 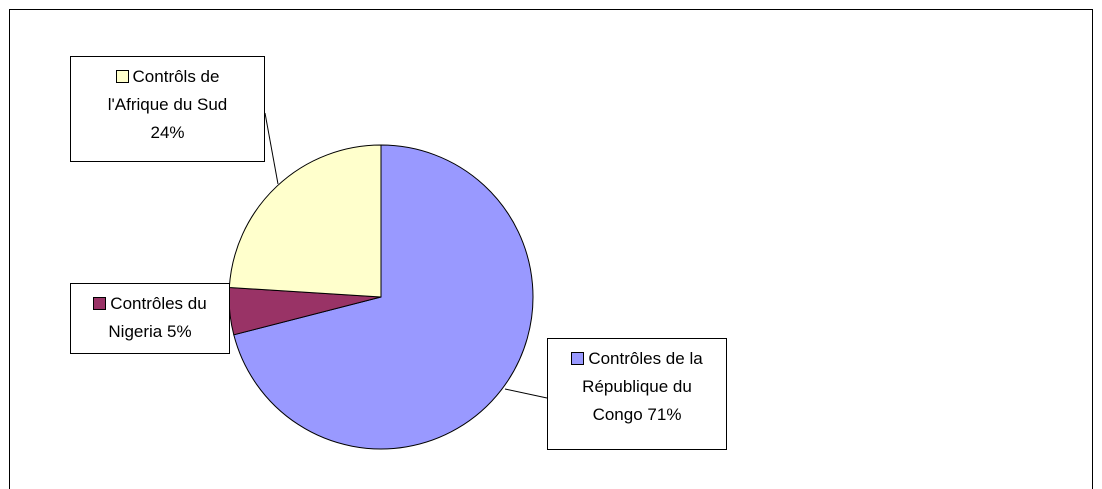 I want to click on category-label: Contrôles de la République du Congo, so click(x=642, y=386).